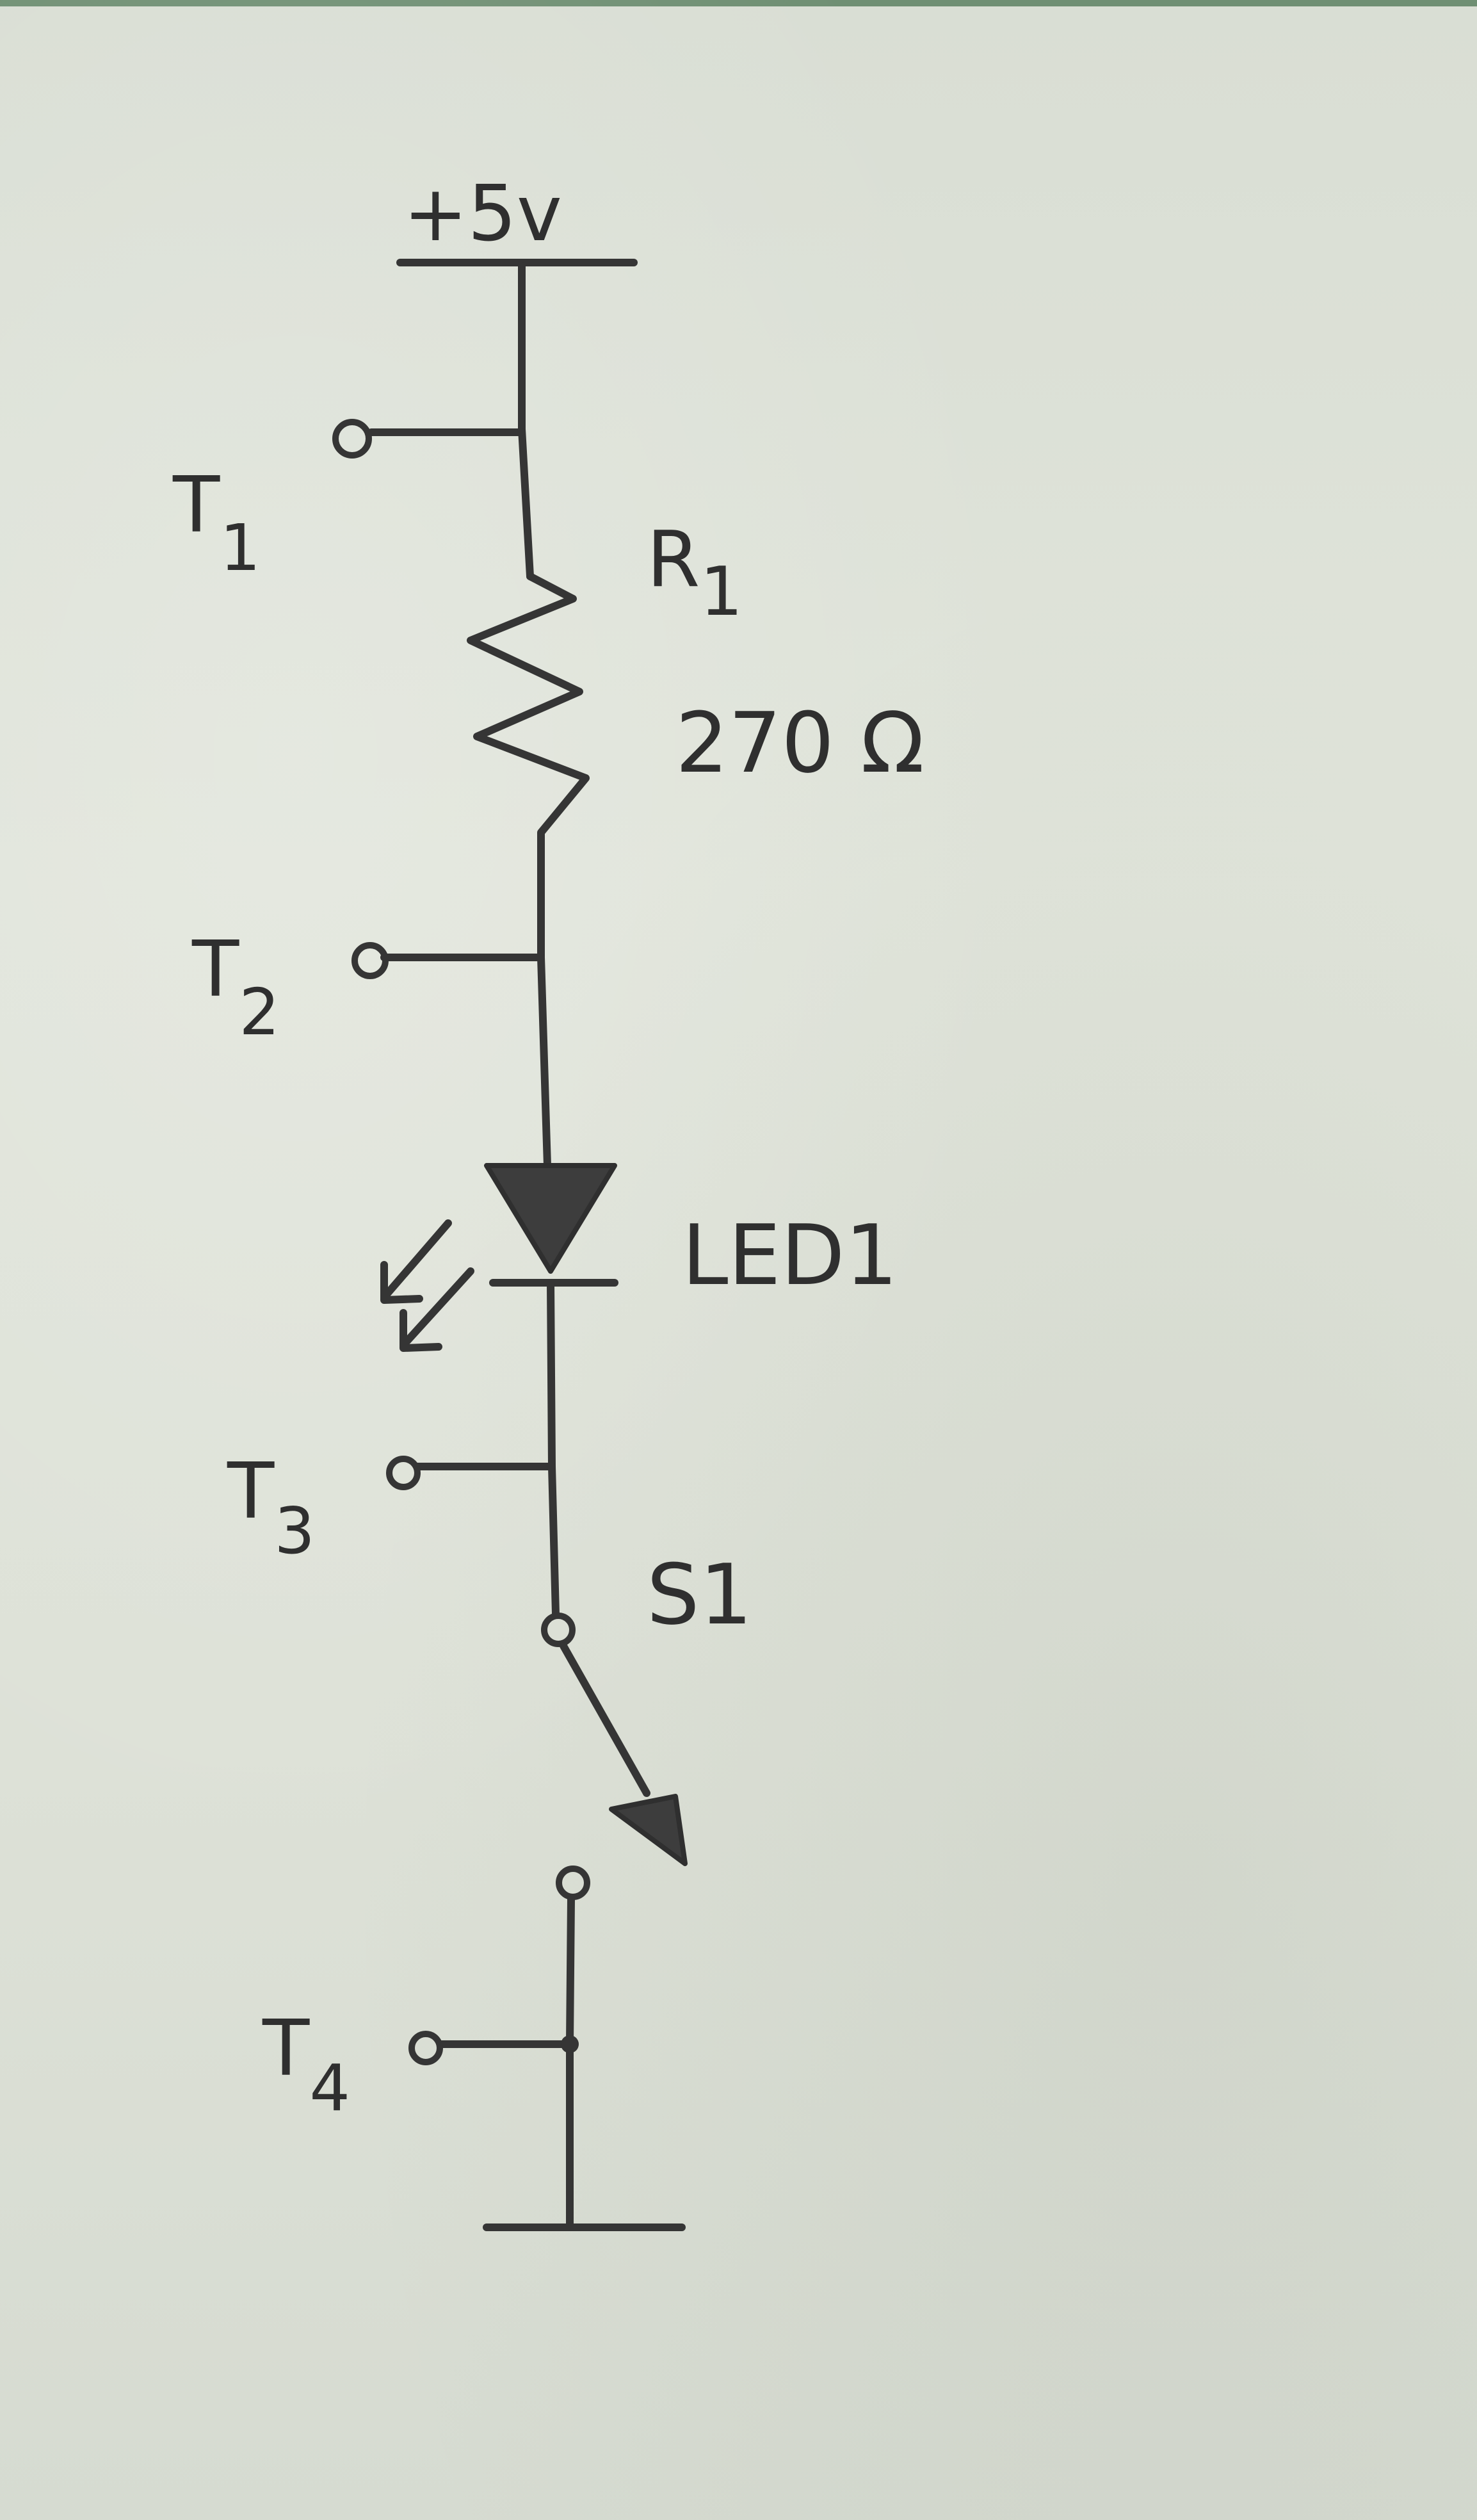 The height and width of the screenshot is (2520, 1477). Describe the element at coordinates (738, 3) in the screenshot. I see `paper-top-edge` at that location.